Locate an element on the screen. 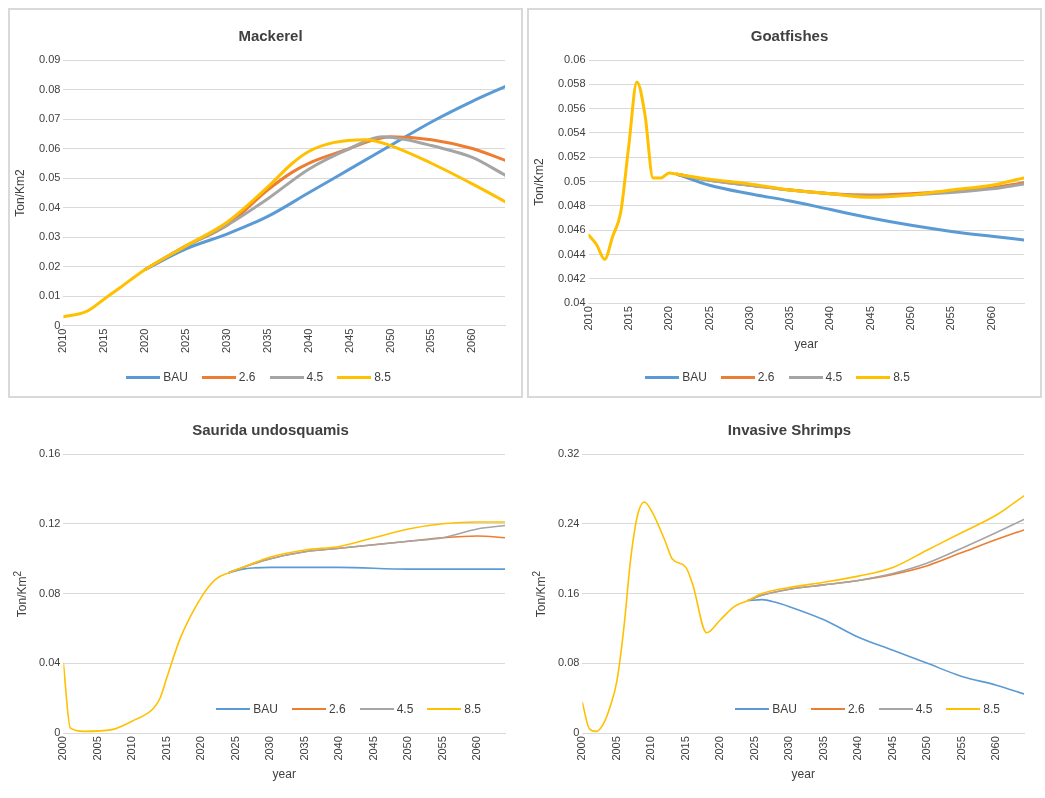  y-tick-label: 0.24 is located at coordinates (568, 522).